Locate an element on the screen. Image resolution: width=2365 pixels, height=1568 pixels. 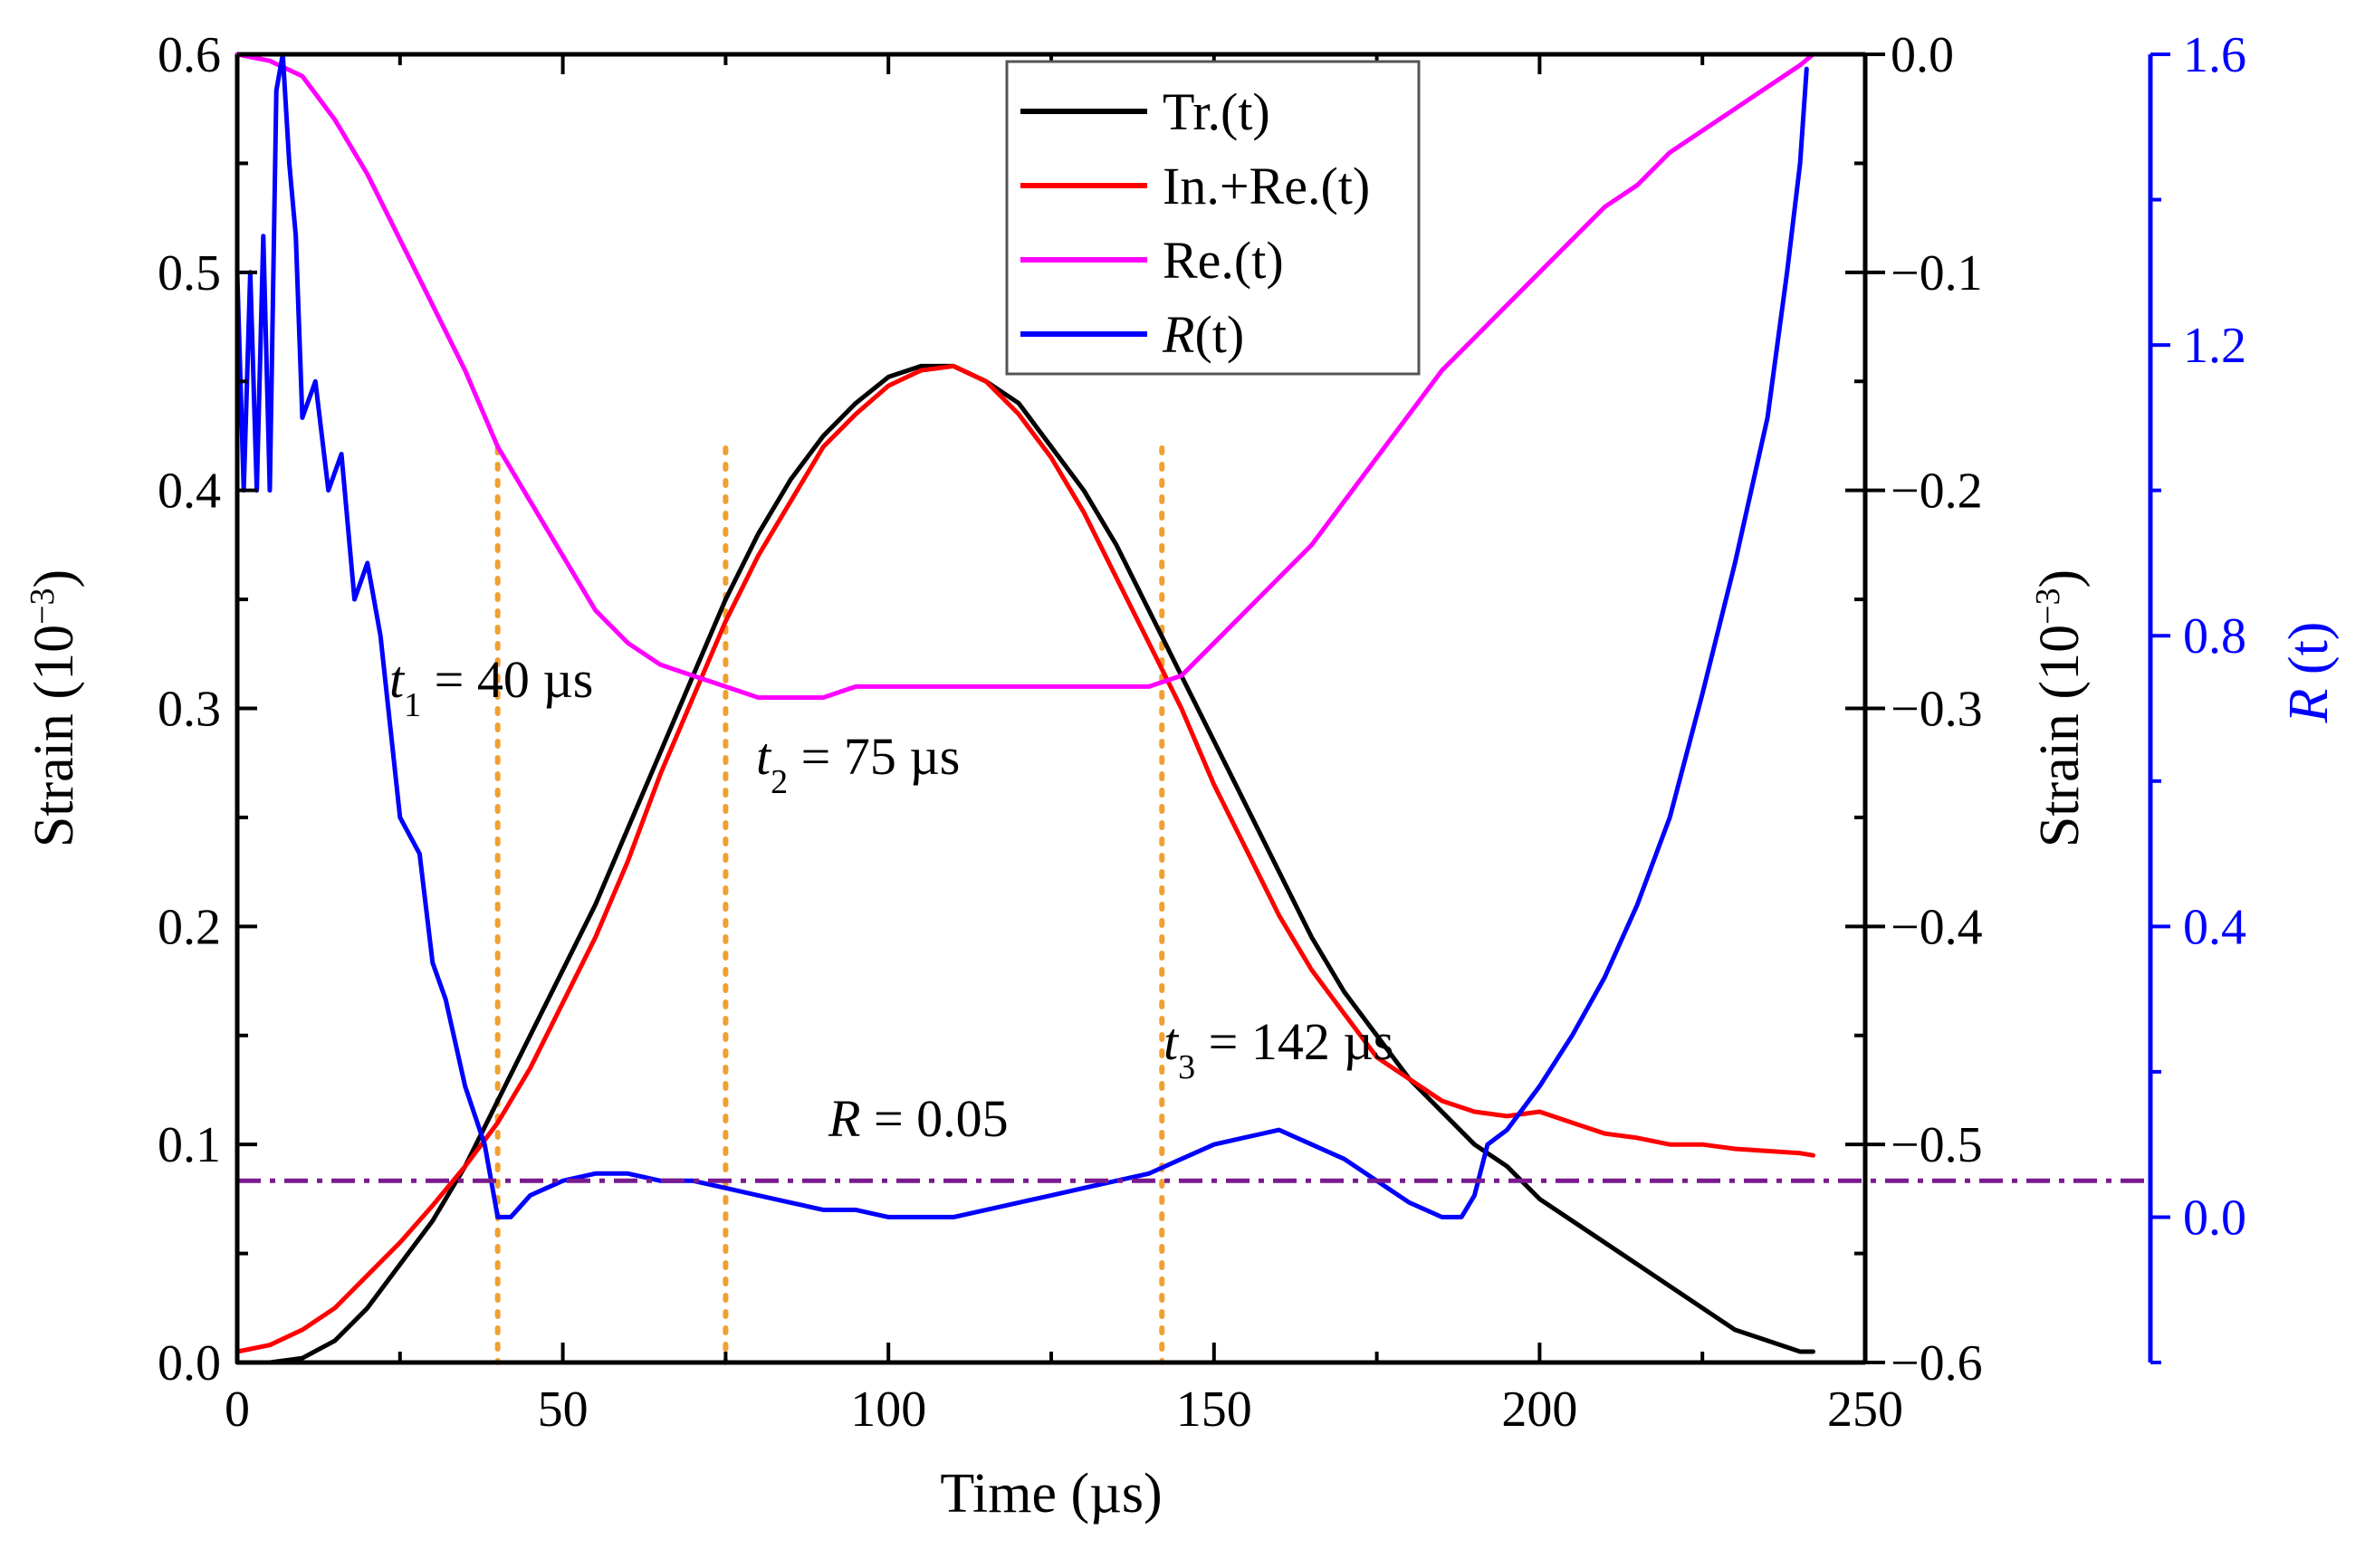
legend-label-text: Re.(t) is located at coordinates (1223, 260).